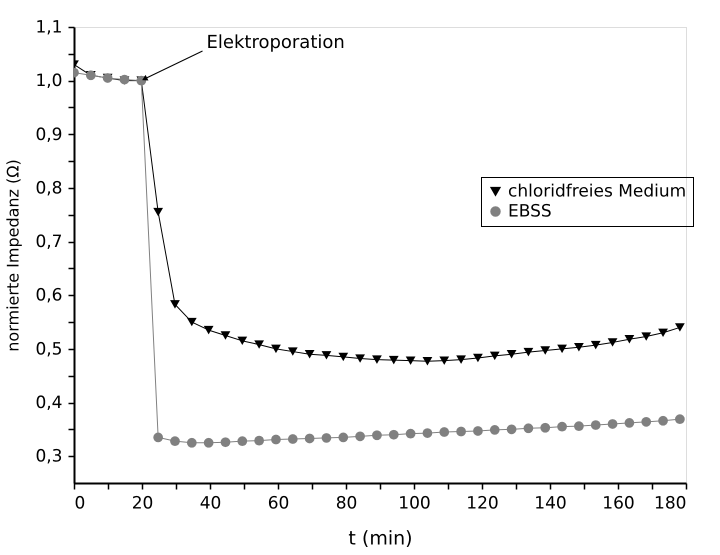  What do you see at coordinates (275, 43) in the screenshot?
I see `annotation: Elektroporation` at bounding box center [275, 43].